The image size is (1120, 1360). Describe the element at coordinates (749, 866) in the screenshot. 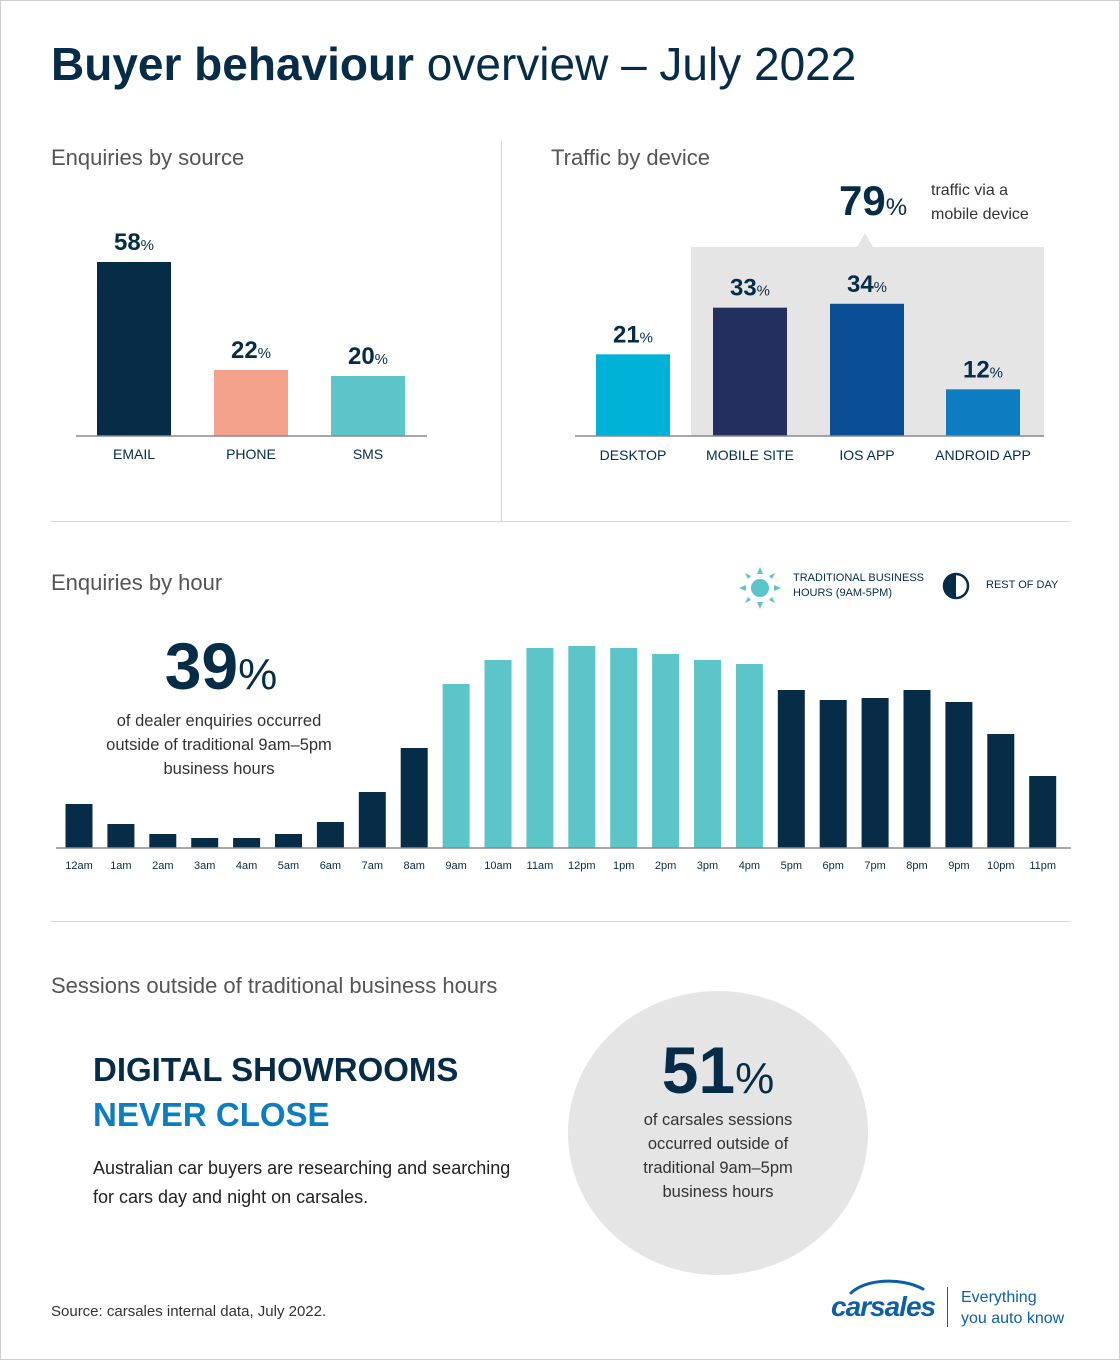

I see `hour-tick-label: 4pm` at that location.